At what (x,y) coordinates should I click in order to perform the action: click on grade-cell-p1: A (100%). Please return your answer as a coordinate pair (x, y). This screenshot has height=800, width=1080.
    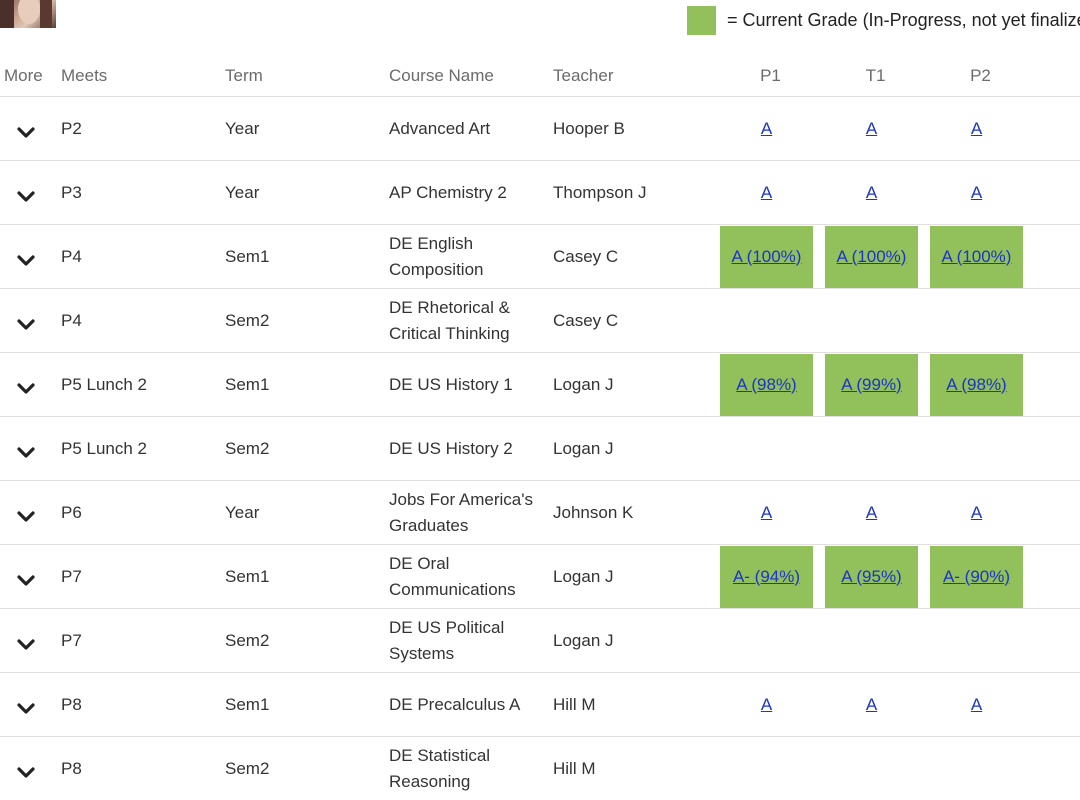
    Looking at the image, I should click on (770, 256).